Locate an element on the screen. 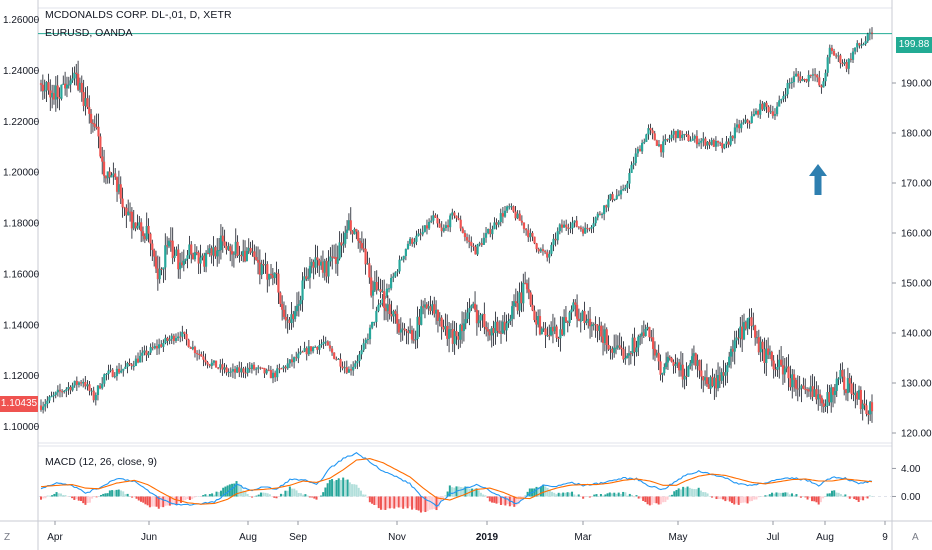  auto-scale-button: A is located at coordinates (915, 537).